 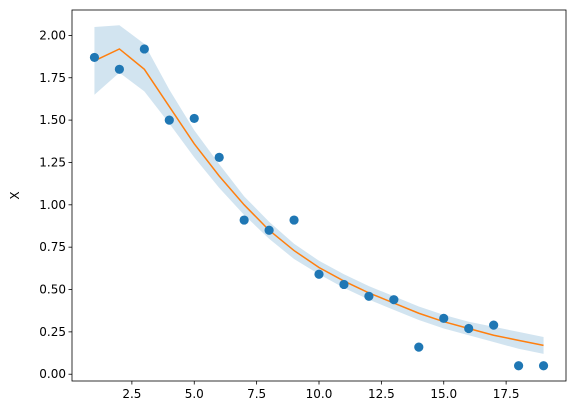 I want to click on y-tick-label: 1.00, so click(x=52, y=205).